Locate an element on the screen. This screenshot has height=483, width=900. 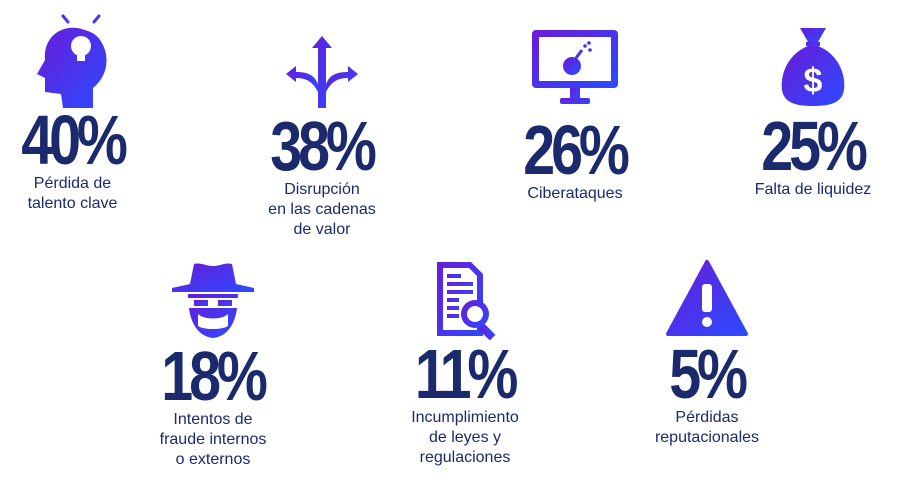
percent-value: 38% is located at coordinates (324, 146).